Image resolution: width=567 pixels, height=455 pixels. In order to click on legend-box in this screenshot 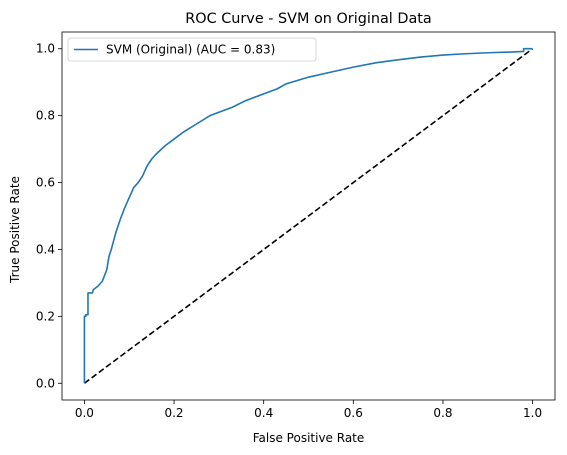, I will do `click(192, 49)`.